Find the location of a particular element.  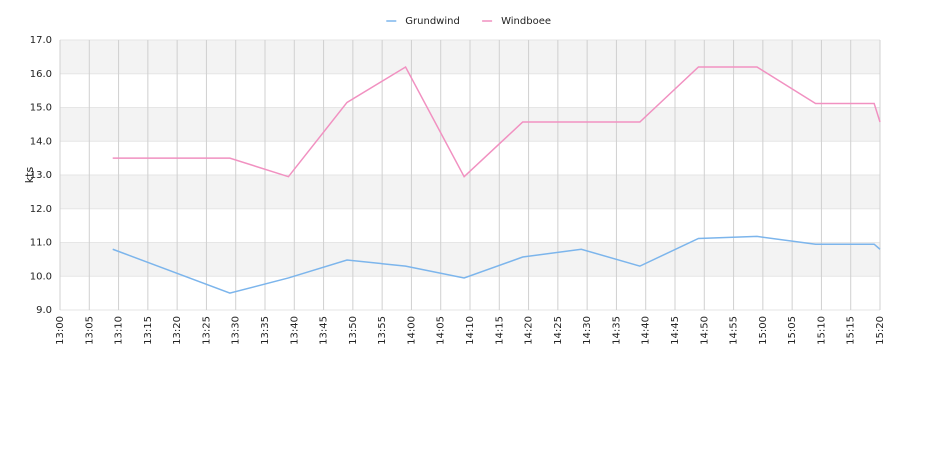

y-tick-label: 12.0 is located at coordinates (41, 209).